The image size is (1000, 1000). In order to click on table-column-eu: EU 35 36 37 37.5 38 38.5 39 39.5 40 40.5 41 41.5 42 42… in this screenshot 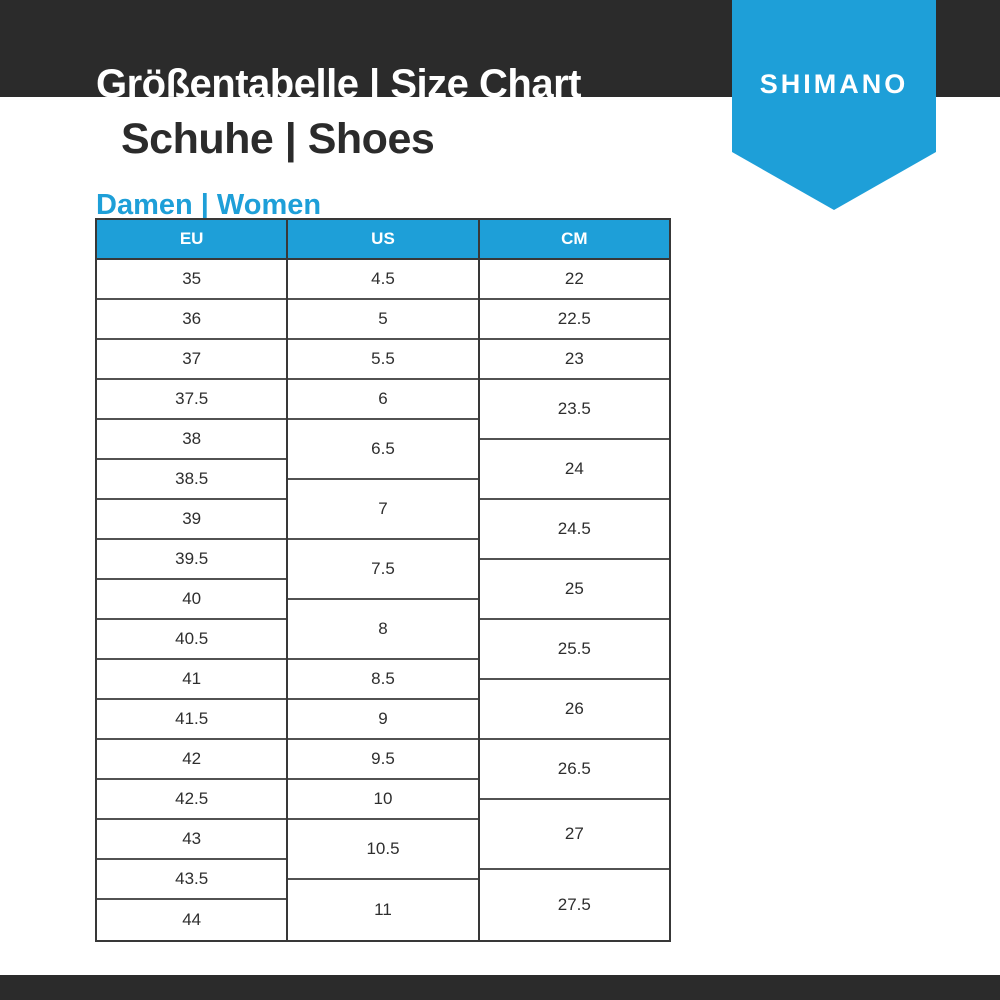, I will do `click(192, 580)`.